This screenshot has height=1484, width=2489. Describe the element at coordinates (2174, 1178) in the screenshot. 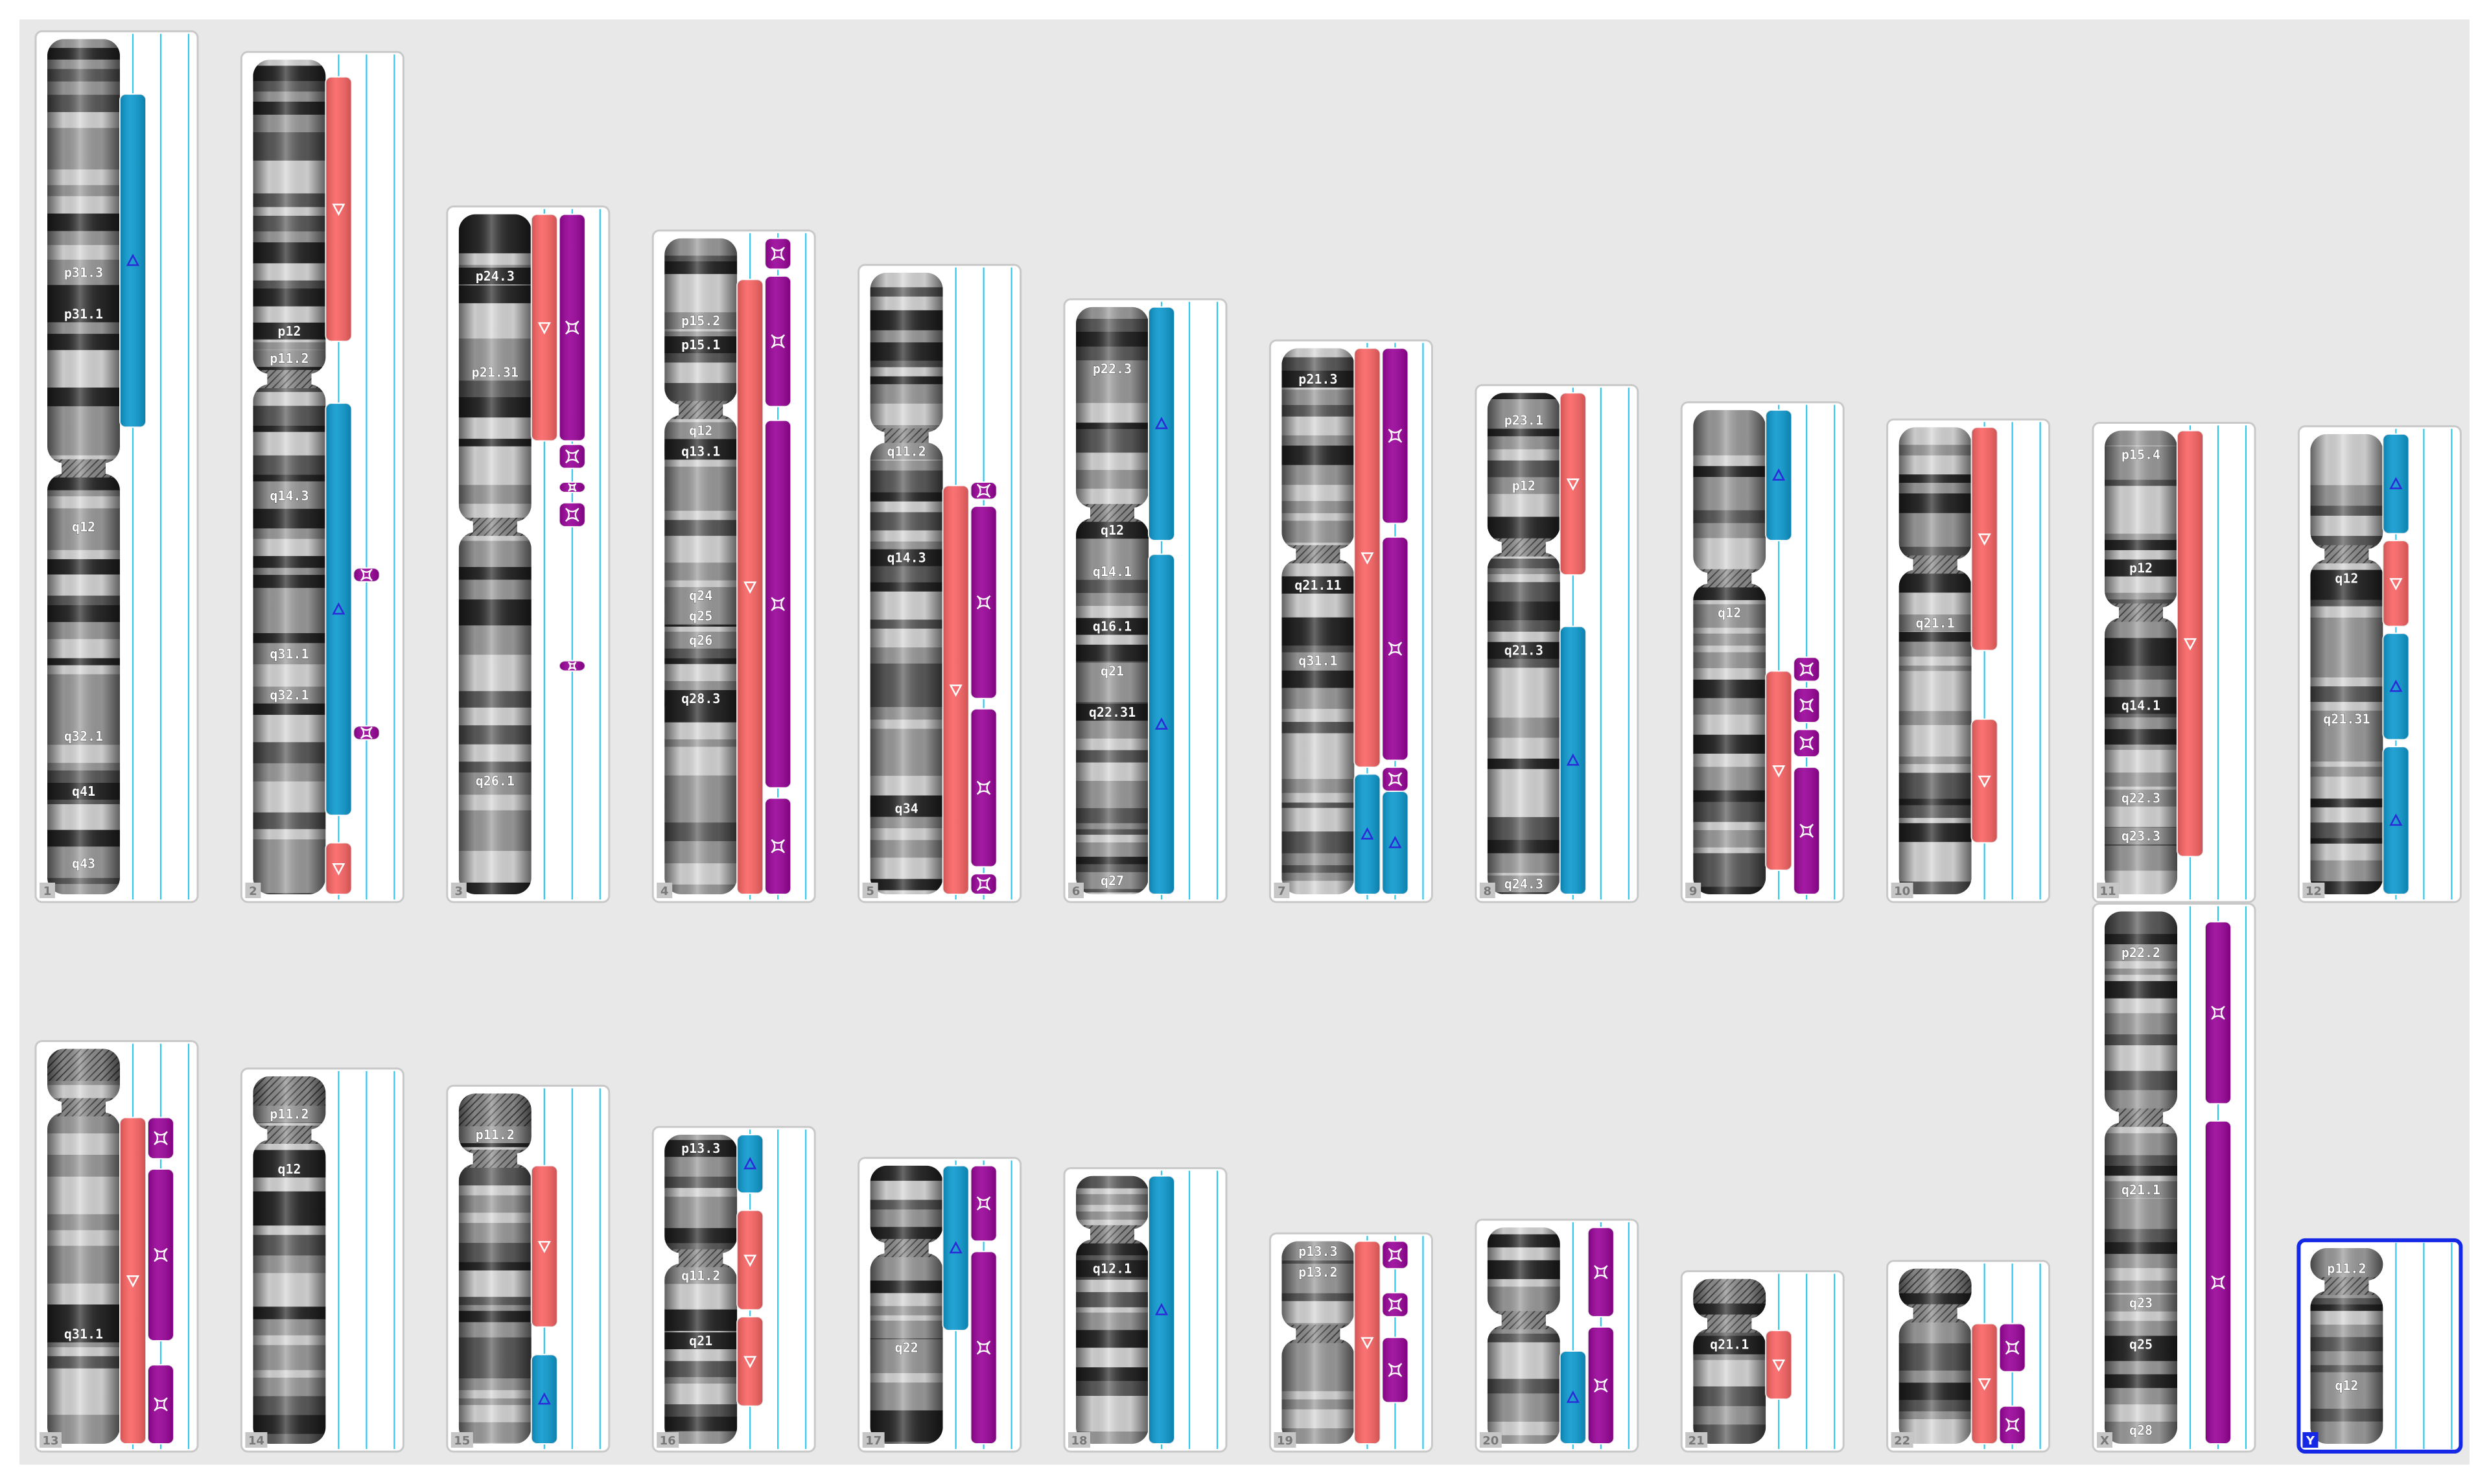

I see `chromosome-panel-X: p22.2 q21.1 q23 q25 q28 X` at that location.